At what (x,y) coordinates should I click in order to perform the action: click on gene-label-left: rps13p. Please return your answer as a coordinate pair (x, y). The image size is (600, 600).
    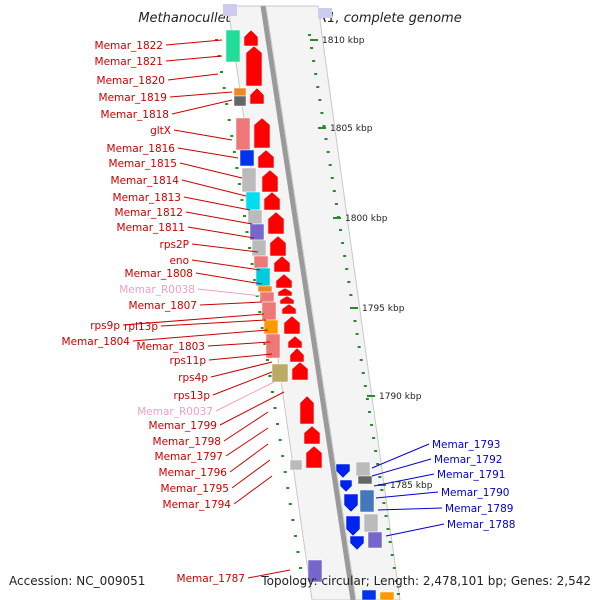
    Looking at the image, I should click on (192, 396).